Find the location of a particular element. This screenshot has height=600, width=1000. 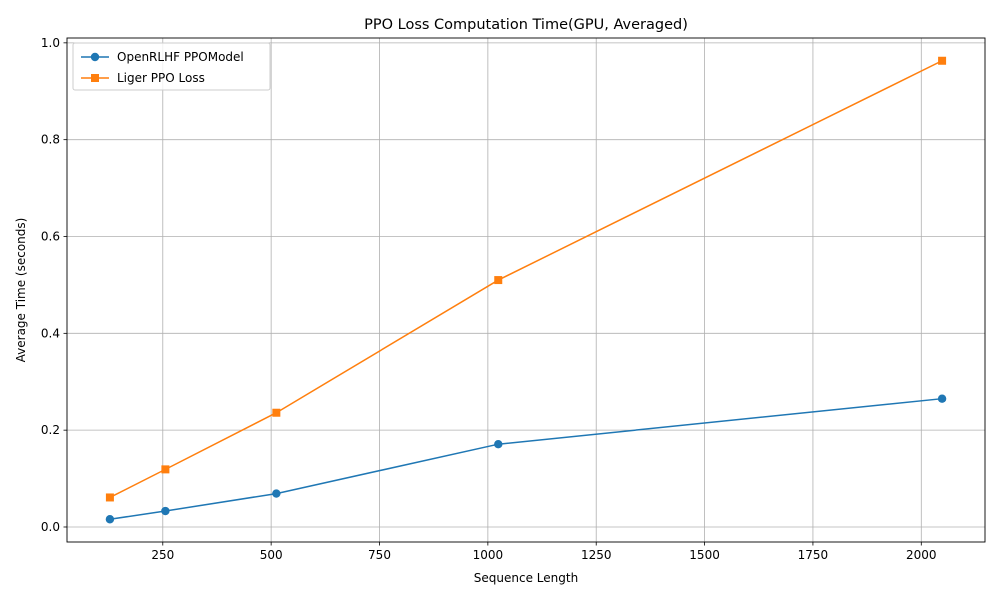

x-axis-label: Sequence Length is located at coordinates (526, 578).